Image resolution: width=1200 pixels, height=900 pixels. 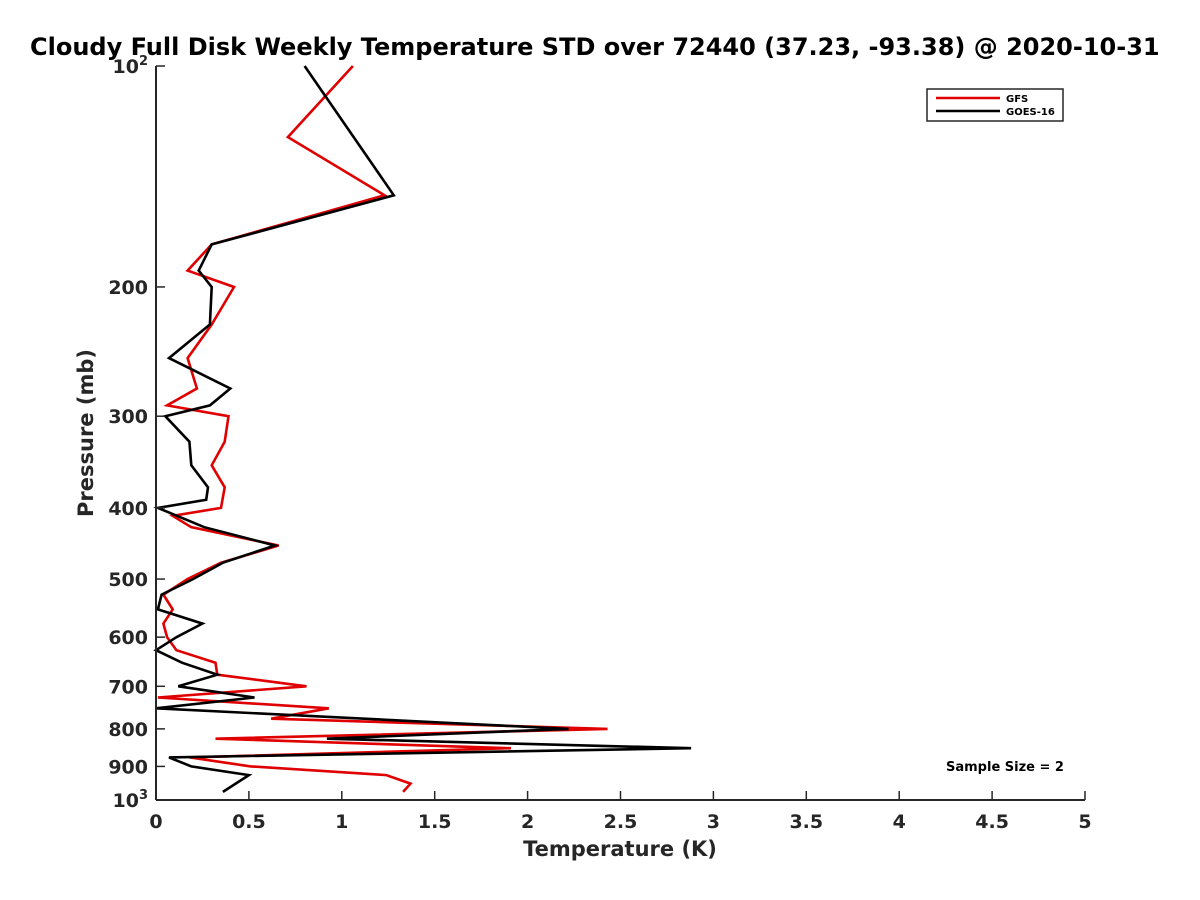 What do you see at coordinates (341, 822) in the screenshot?
I see `x-tick-label: 1` at bounding box center [341, 822].